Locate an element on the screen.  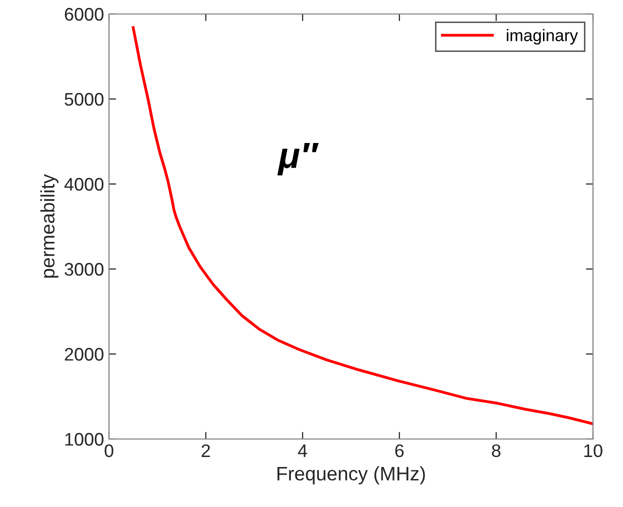
y-tick-label: 4000 is located at coordinates (84, 184).